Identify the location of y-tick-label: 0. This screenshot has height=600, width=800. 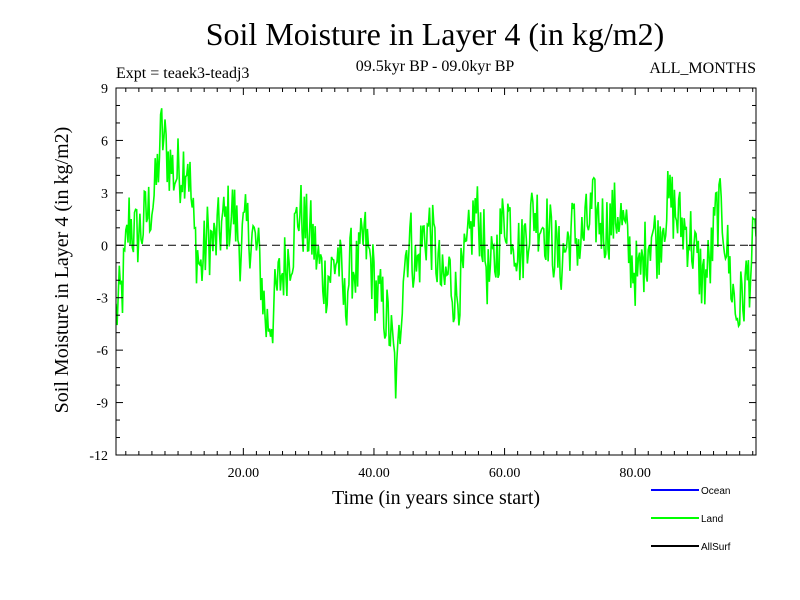
(104, 246).